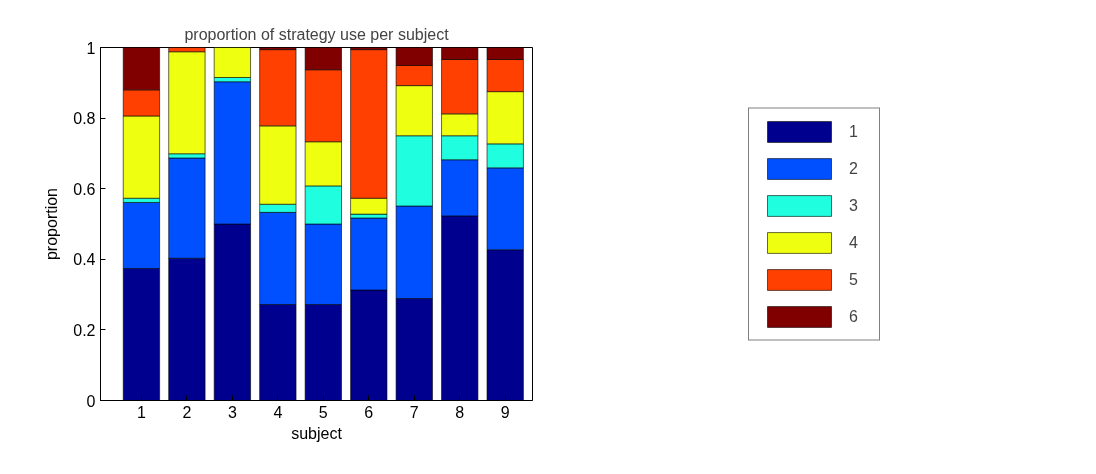  I want to click on x-tick-label: 8, so click(460, 412).